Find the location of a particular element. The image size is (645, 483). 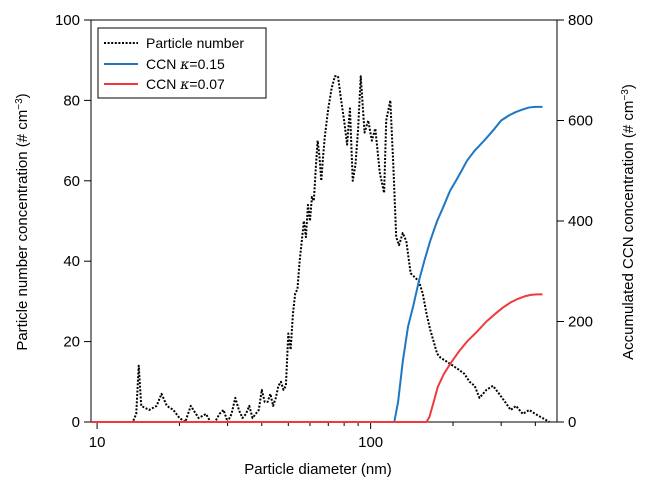

right-y-tick-label: 200 is located at coordinates (580, 322).